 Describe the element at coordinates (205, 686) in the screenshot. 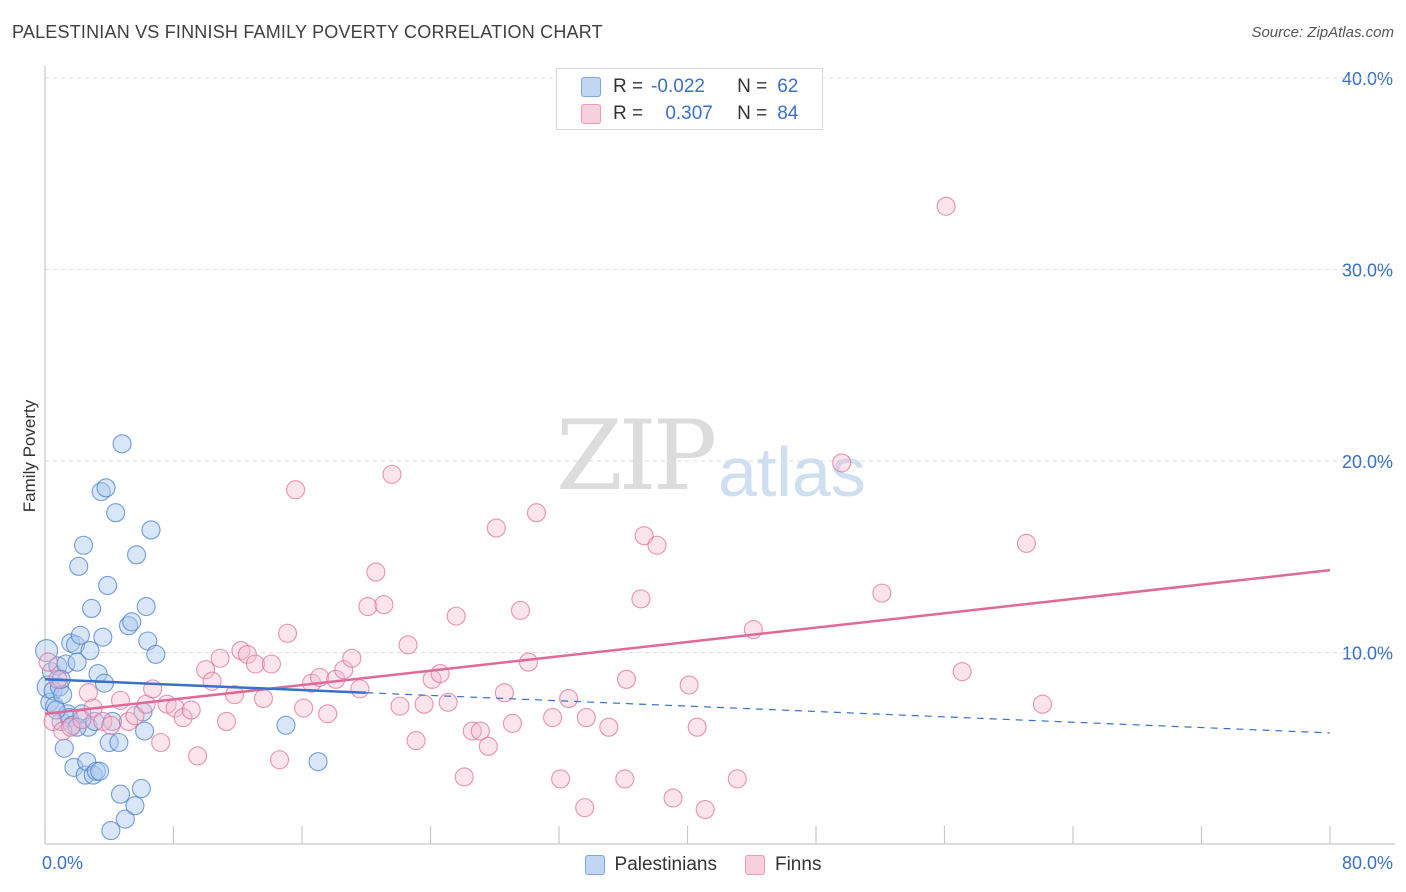

I see `palestinians-trend-line` at that location.